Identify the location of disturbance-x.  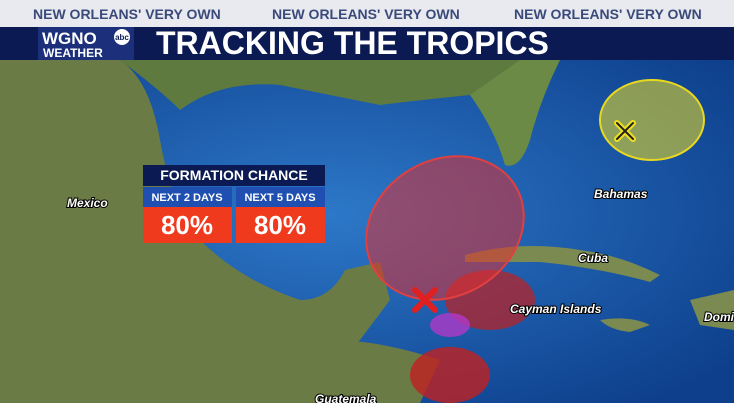
(425, 300).